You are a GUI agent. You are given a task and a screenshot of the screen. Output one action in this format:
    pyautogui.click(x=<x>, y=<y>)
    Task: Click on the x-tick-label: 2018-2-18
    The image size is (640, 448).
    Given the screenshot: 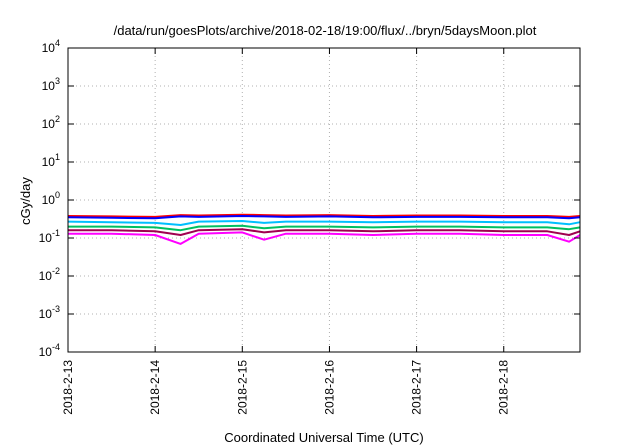 What is the action you would take?
    pyautogui.click(x=504, y=387)
    